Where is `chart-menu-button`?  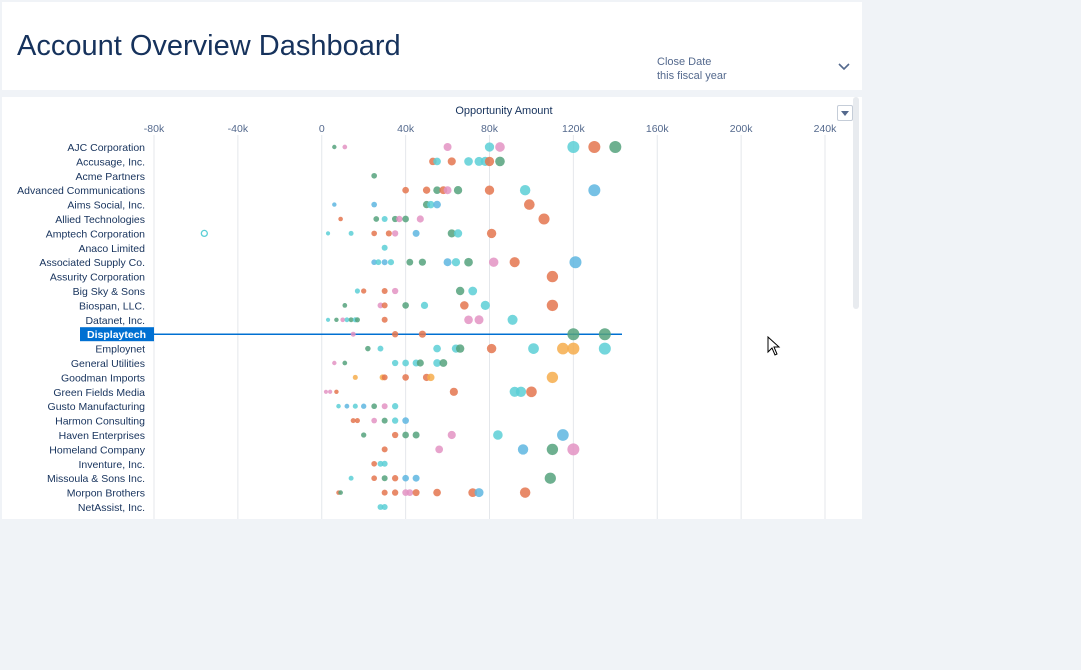
chart-menu-button is located at coordinates (845, 113).